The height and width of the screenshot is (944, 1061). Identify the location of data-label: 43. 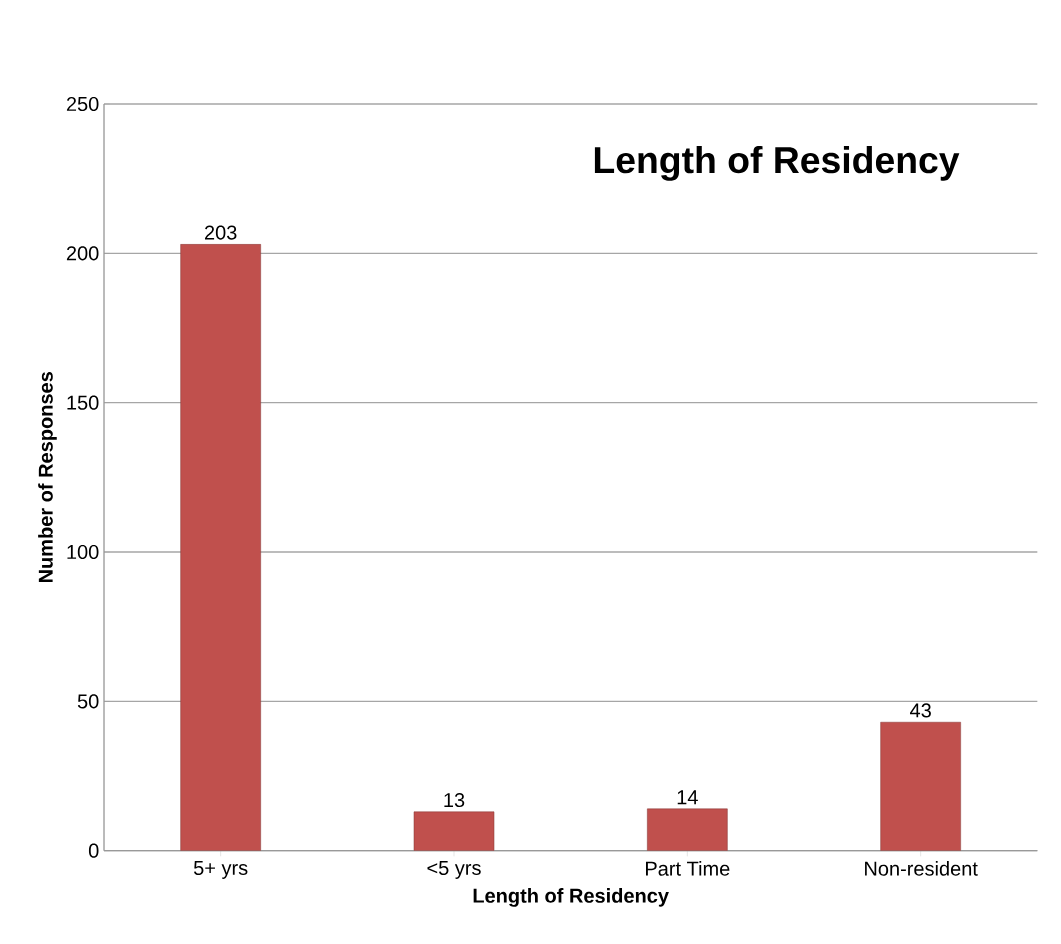
(920, 710).